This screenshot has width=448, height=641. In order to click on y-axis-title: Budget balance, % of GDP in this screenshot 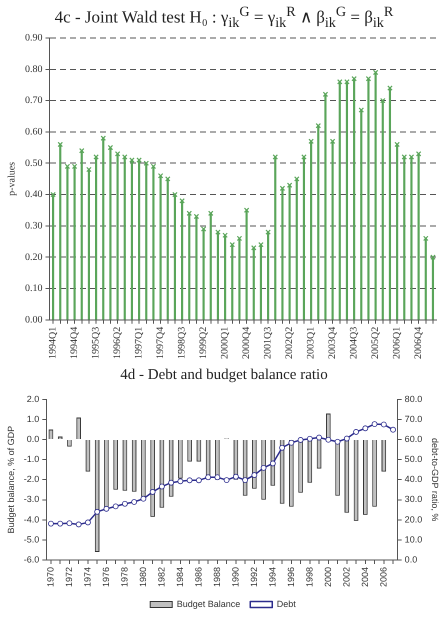, I will do `click(11, 480)`.